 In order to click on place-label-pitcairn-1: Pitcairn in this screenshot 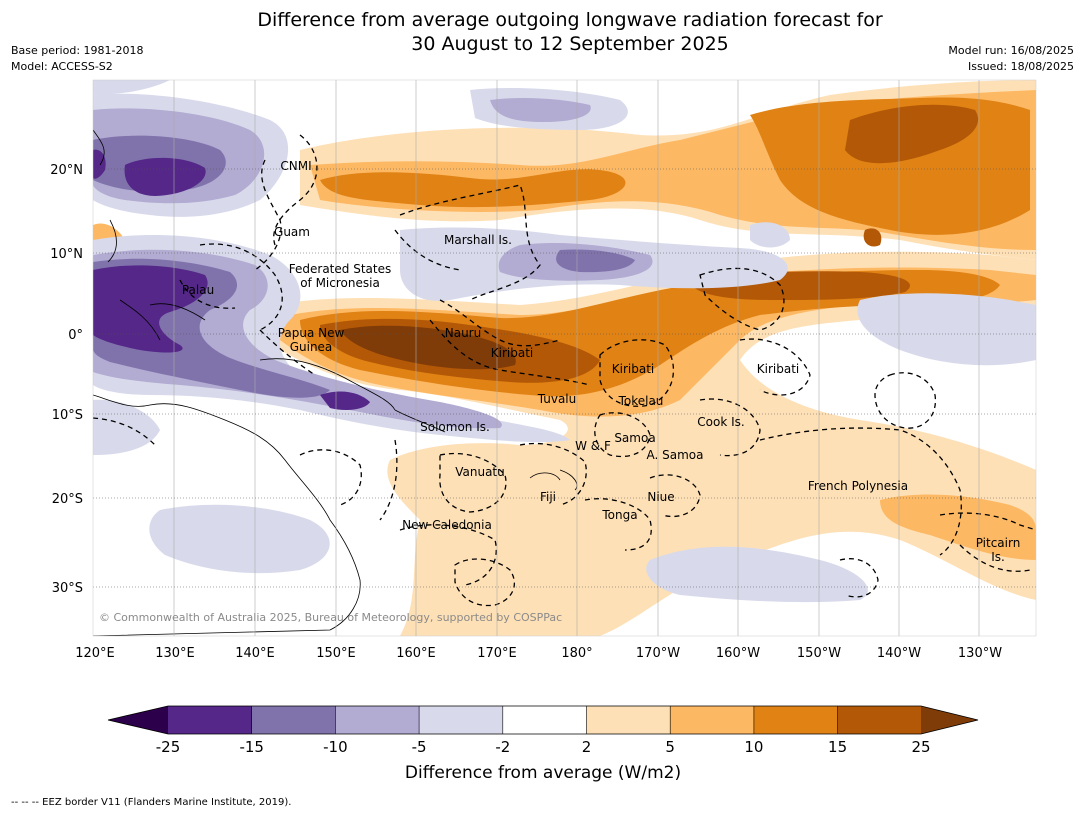, I will do `click(998, 543)`.